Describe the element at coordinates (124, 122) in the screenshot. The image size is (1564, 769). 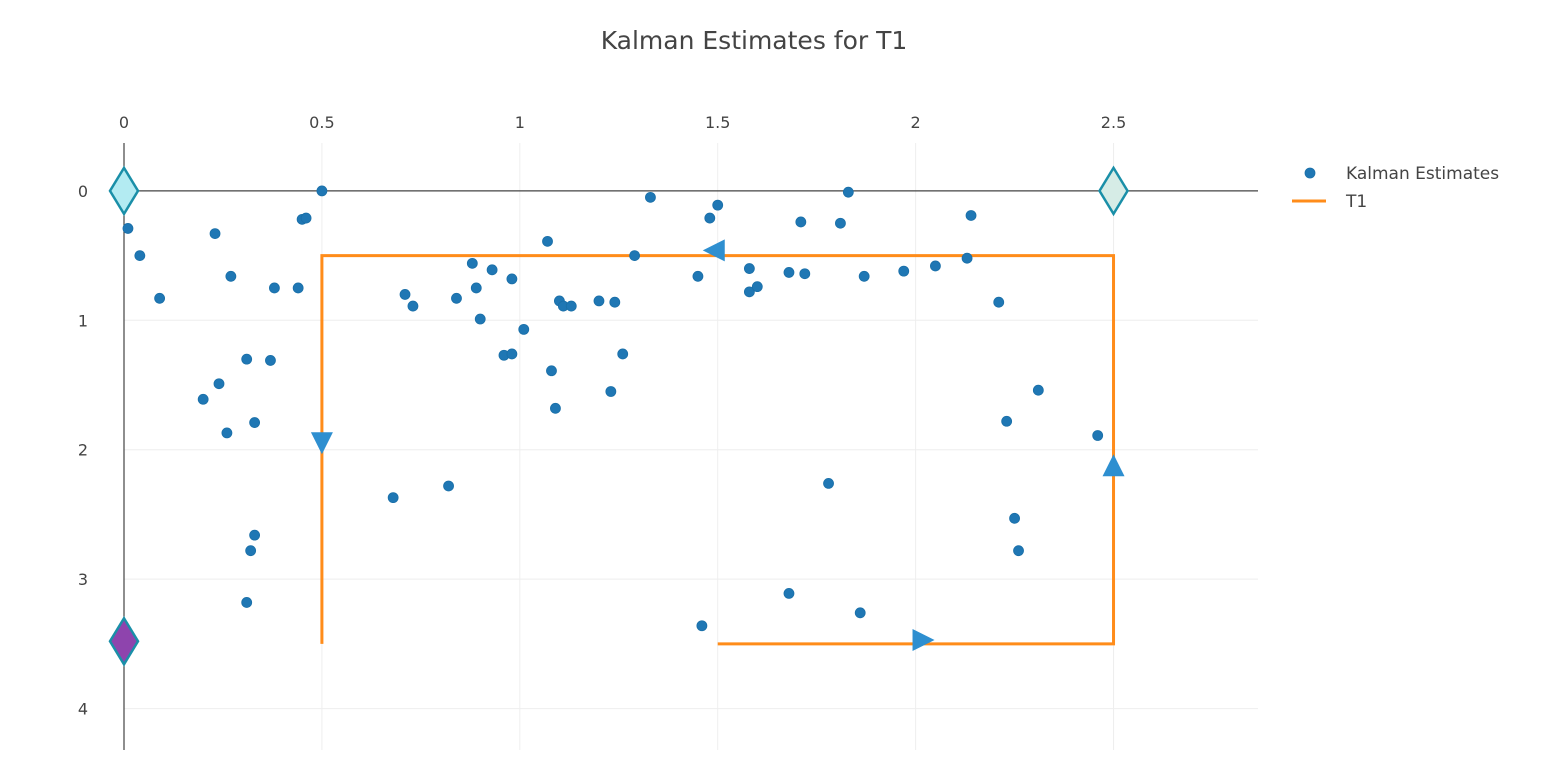
I see `x-tick-label: 0` at that location.